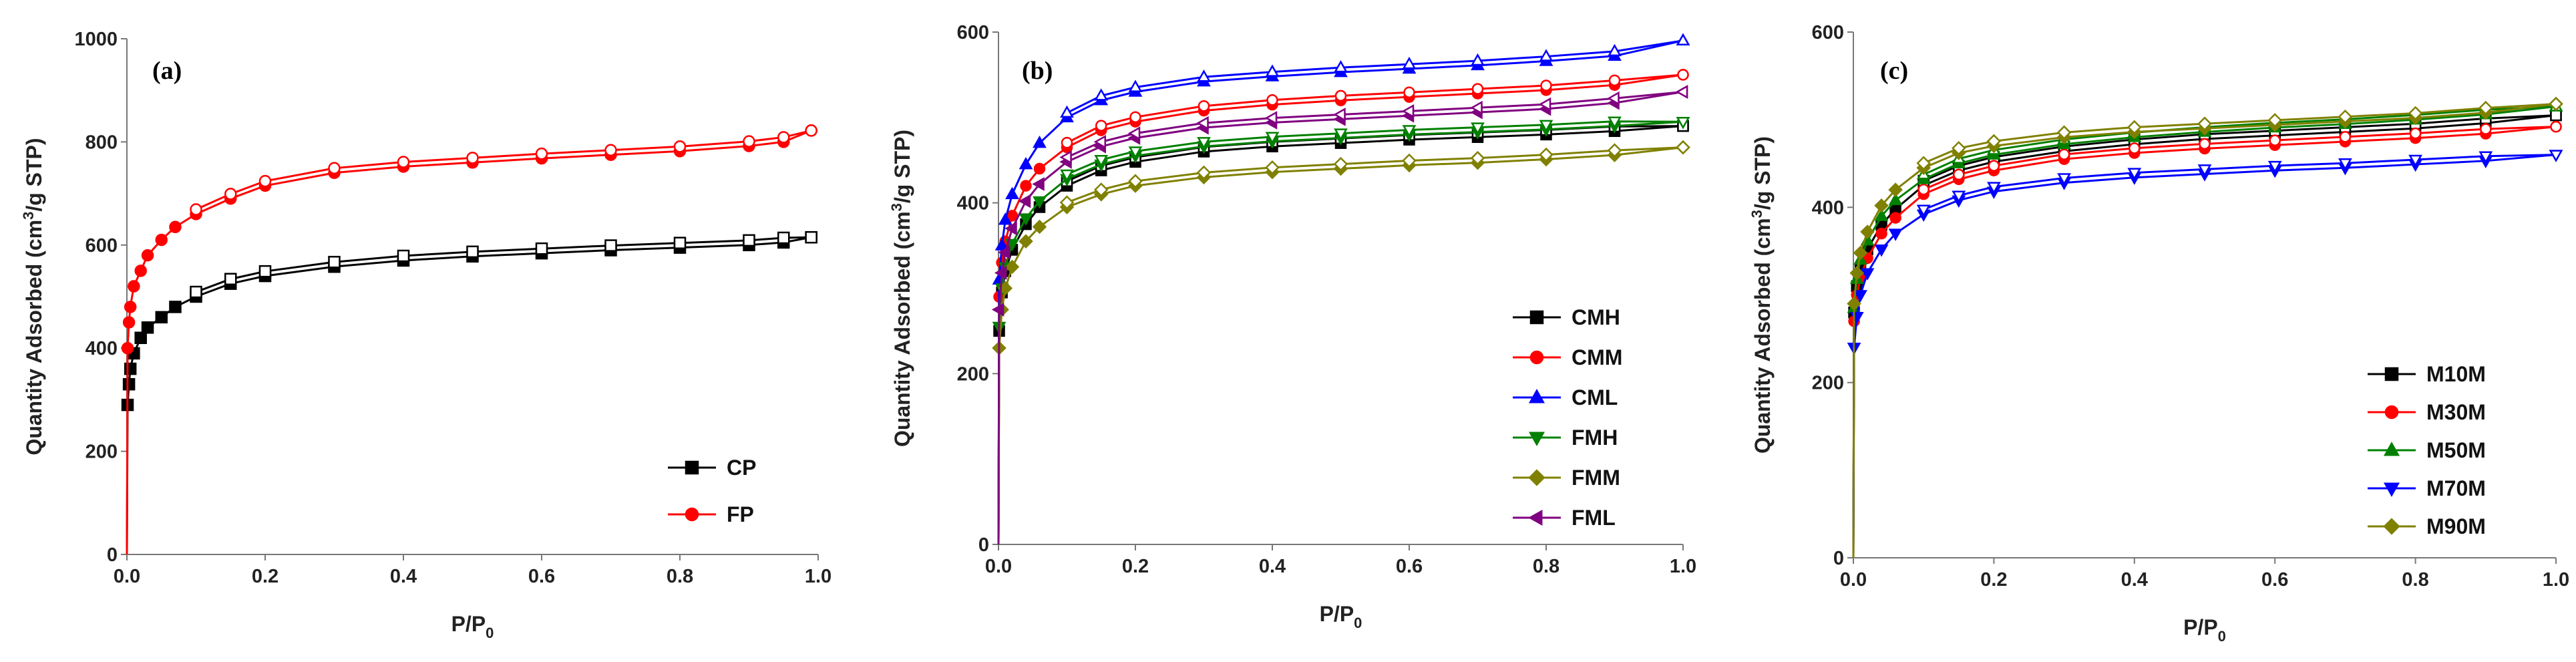 This screenshot has height=662, width=2576. What do you see at coordinates (741, 468) in the screenshot?
I see `legend-label: CP` at bounding box center [741, 468].